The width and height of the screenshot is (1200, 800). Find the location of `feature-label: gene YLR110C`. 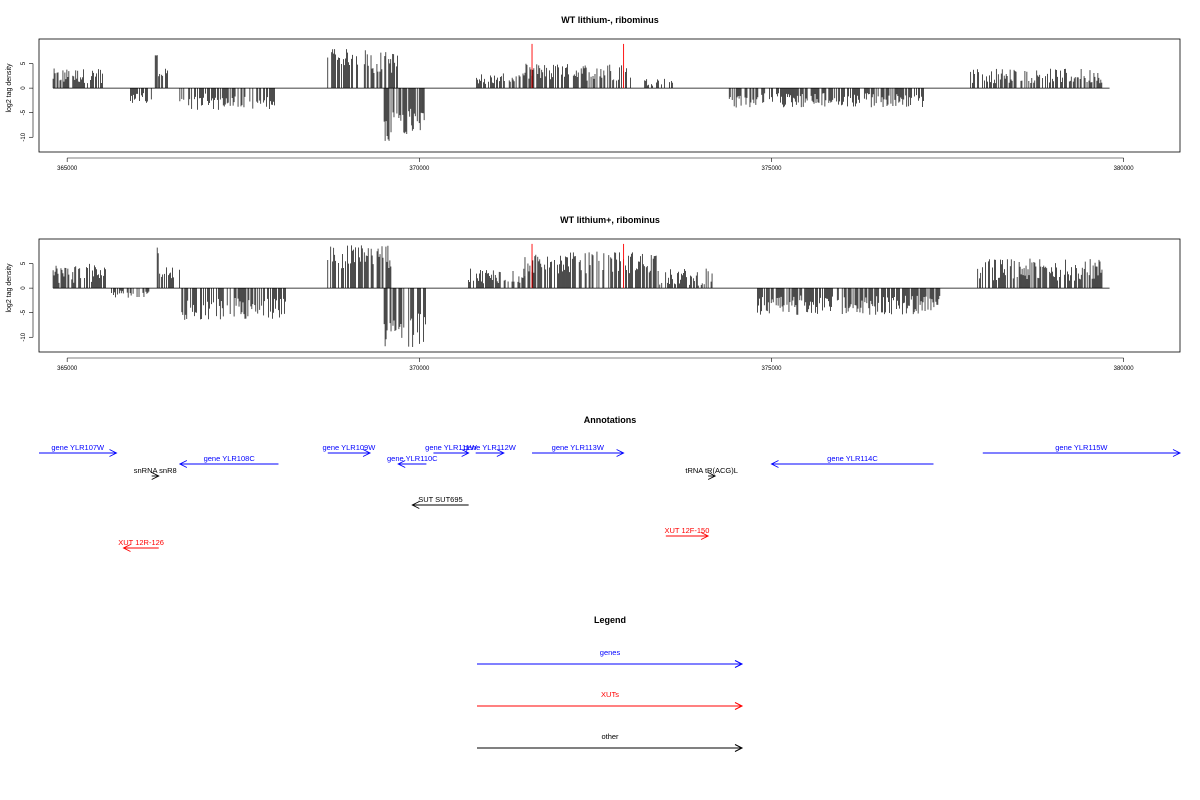

feature-label: gene YLR110C is located at coordinates (412, 458).